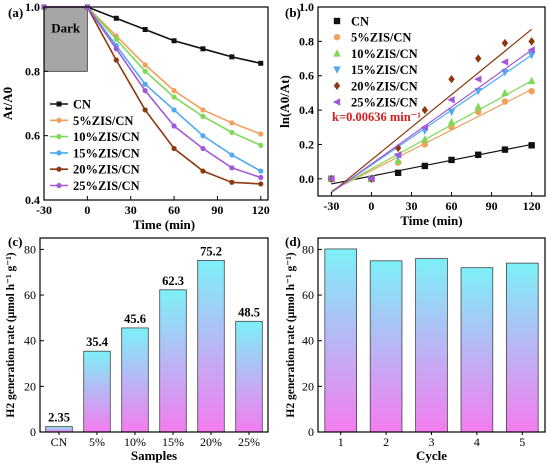 Image resolution: width=550 pixels, height=467 pixels. What do you see at coordinates (384, 103) in the screenshot?
I see `legend-entry: 25%ZIS/CN` at bounding box center [384, 103].